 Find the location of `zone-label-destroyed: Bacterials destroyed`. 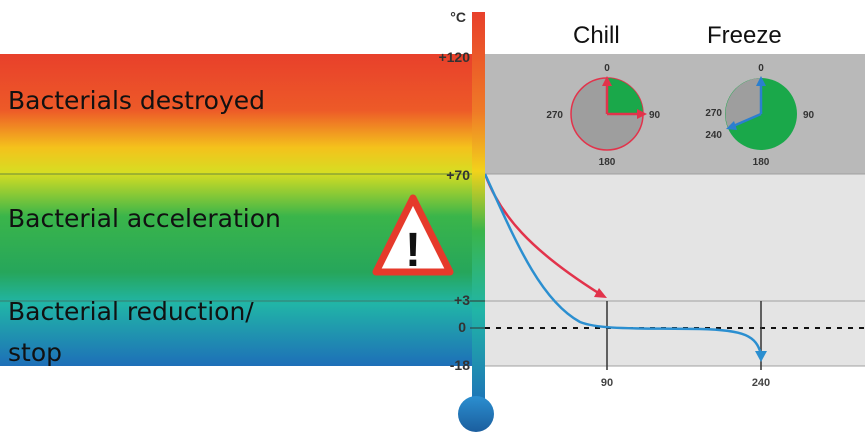

zone-label-destroyed: Bacterials destroyed is located at coordinates (137, 100).